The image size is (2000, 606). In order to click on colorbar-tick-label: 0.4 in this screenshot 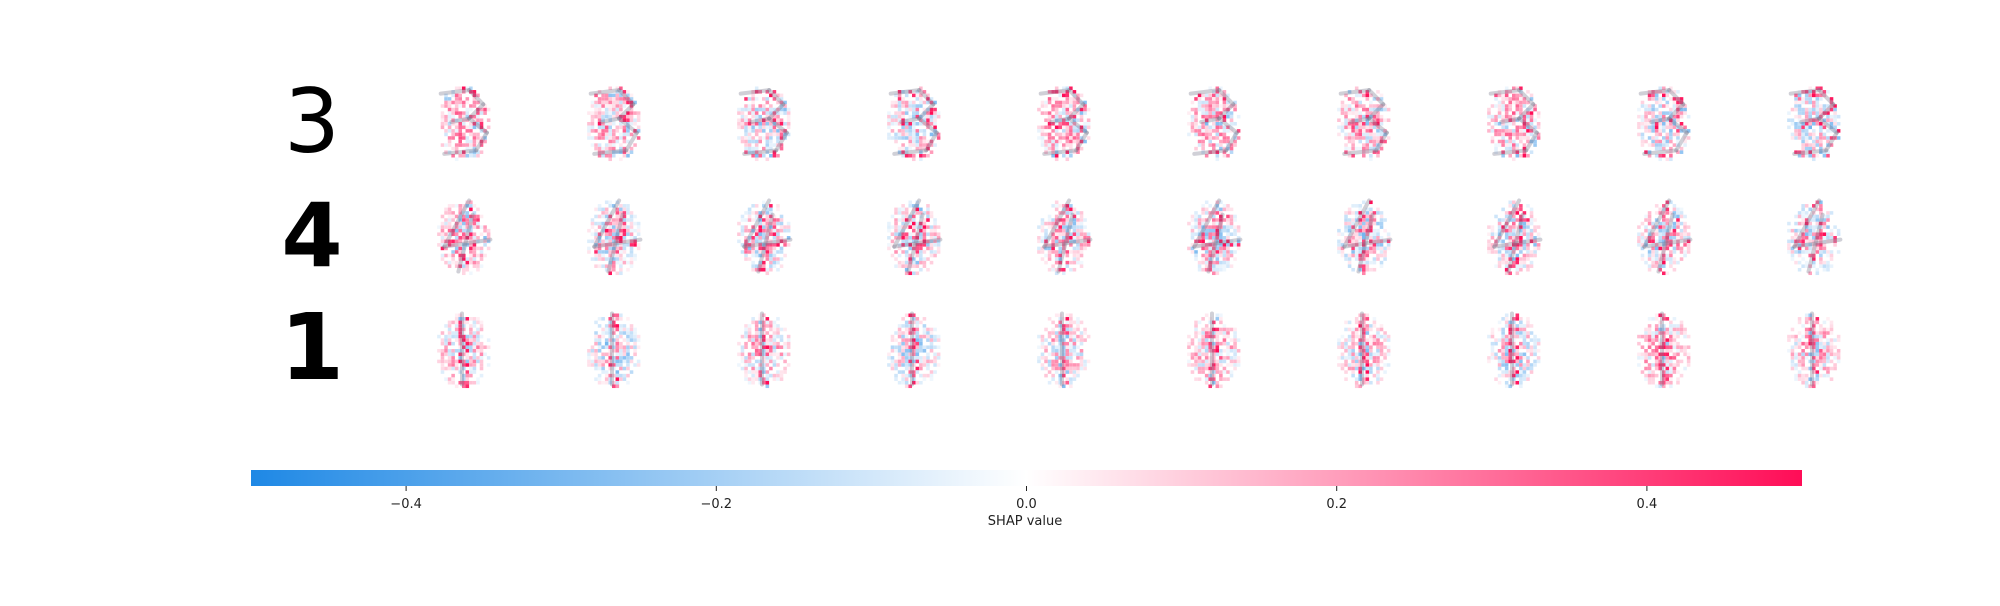, I will do `click(1647, 504)`.